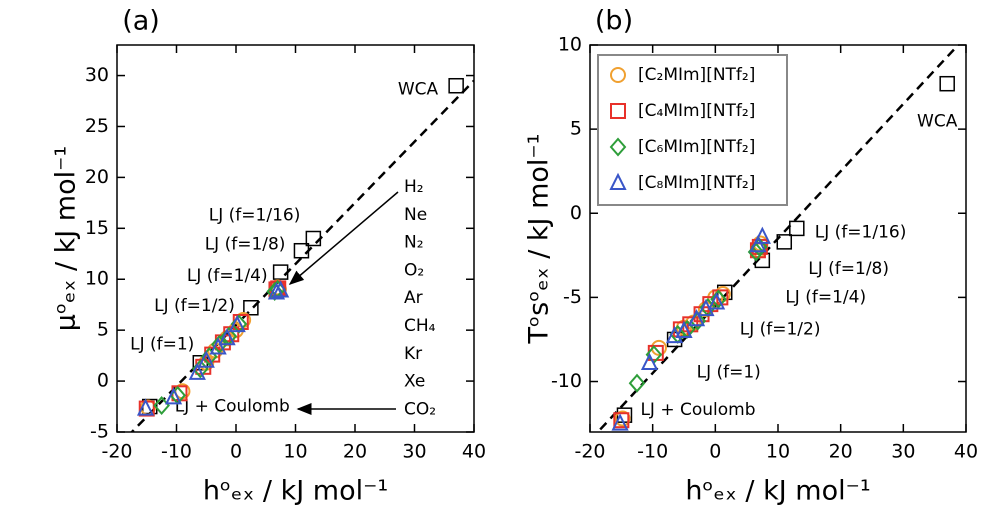 The width and height of the screenshot is (989, 512). What do you see at coordinates (97, 177) in the screenshot?
I see `y-tick-label: 20` at bounding box center [97, 177].